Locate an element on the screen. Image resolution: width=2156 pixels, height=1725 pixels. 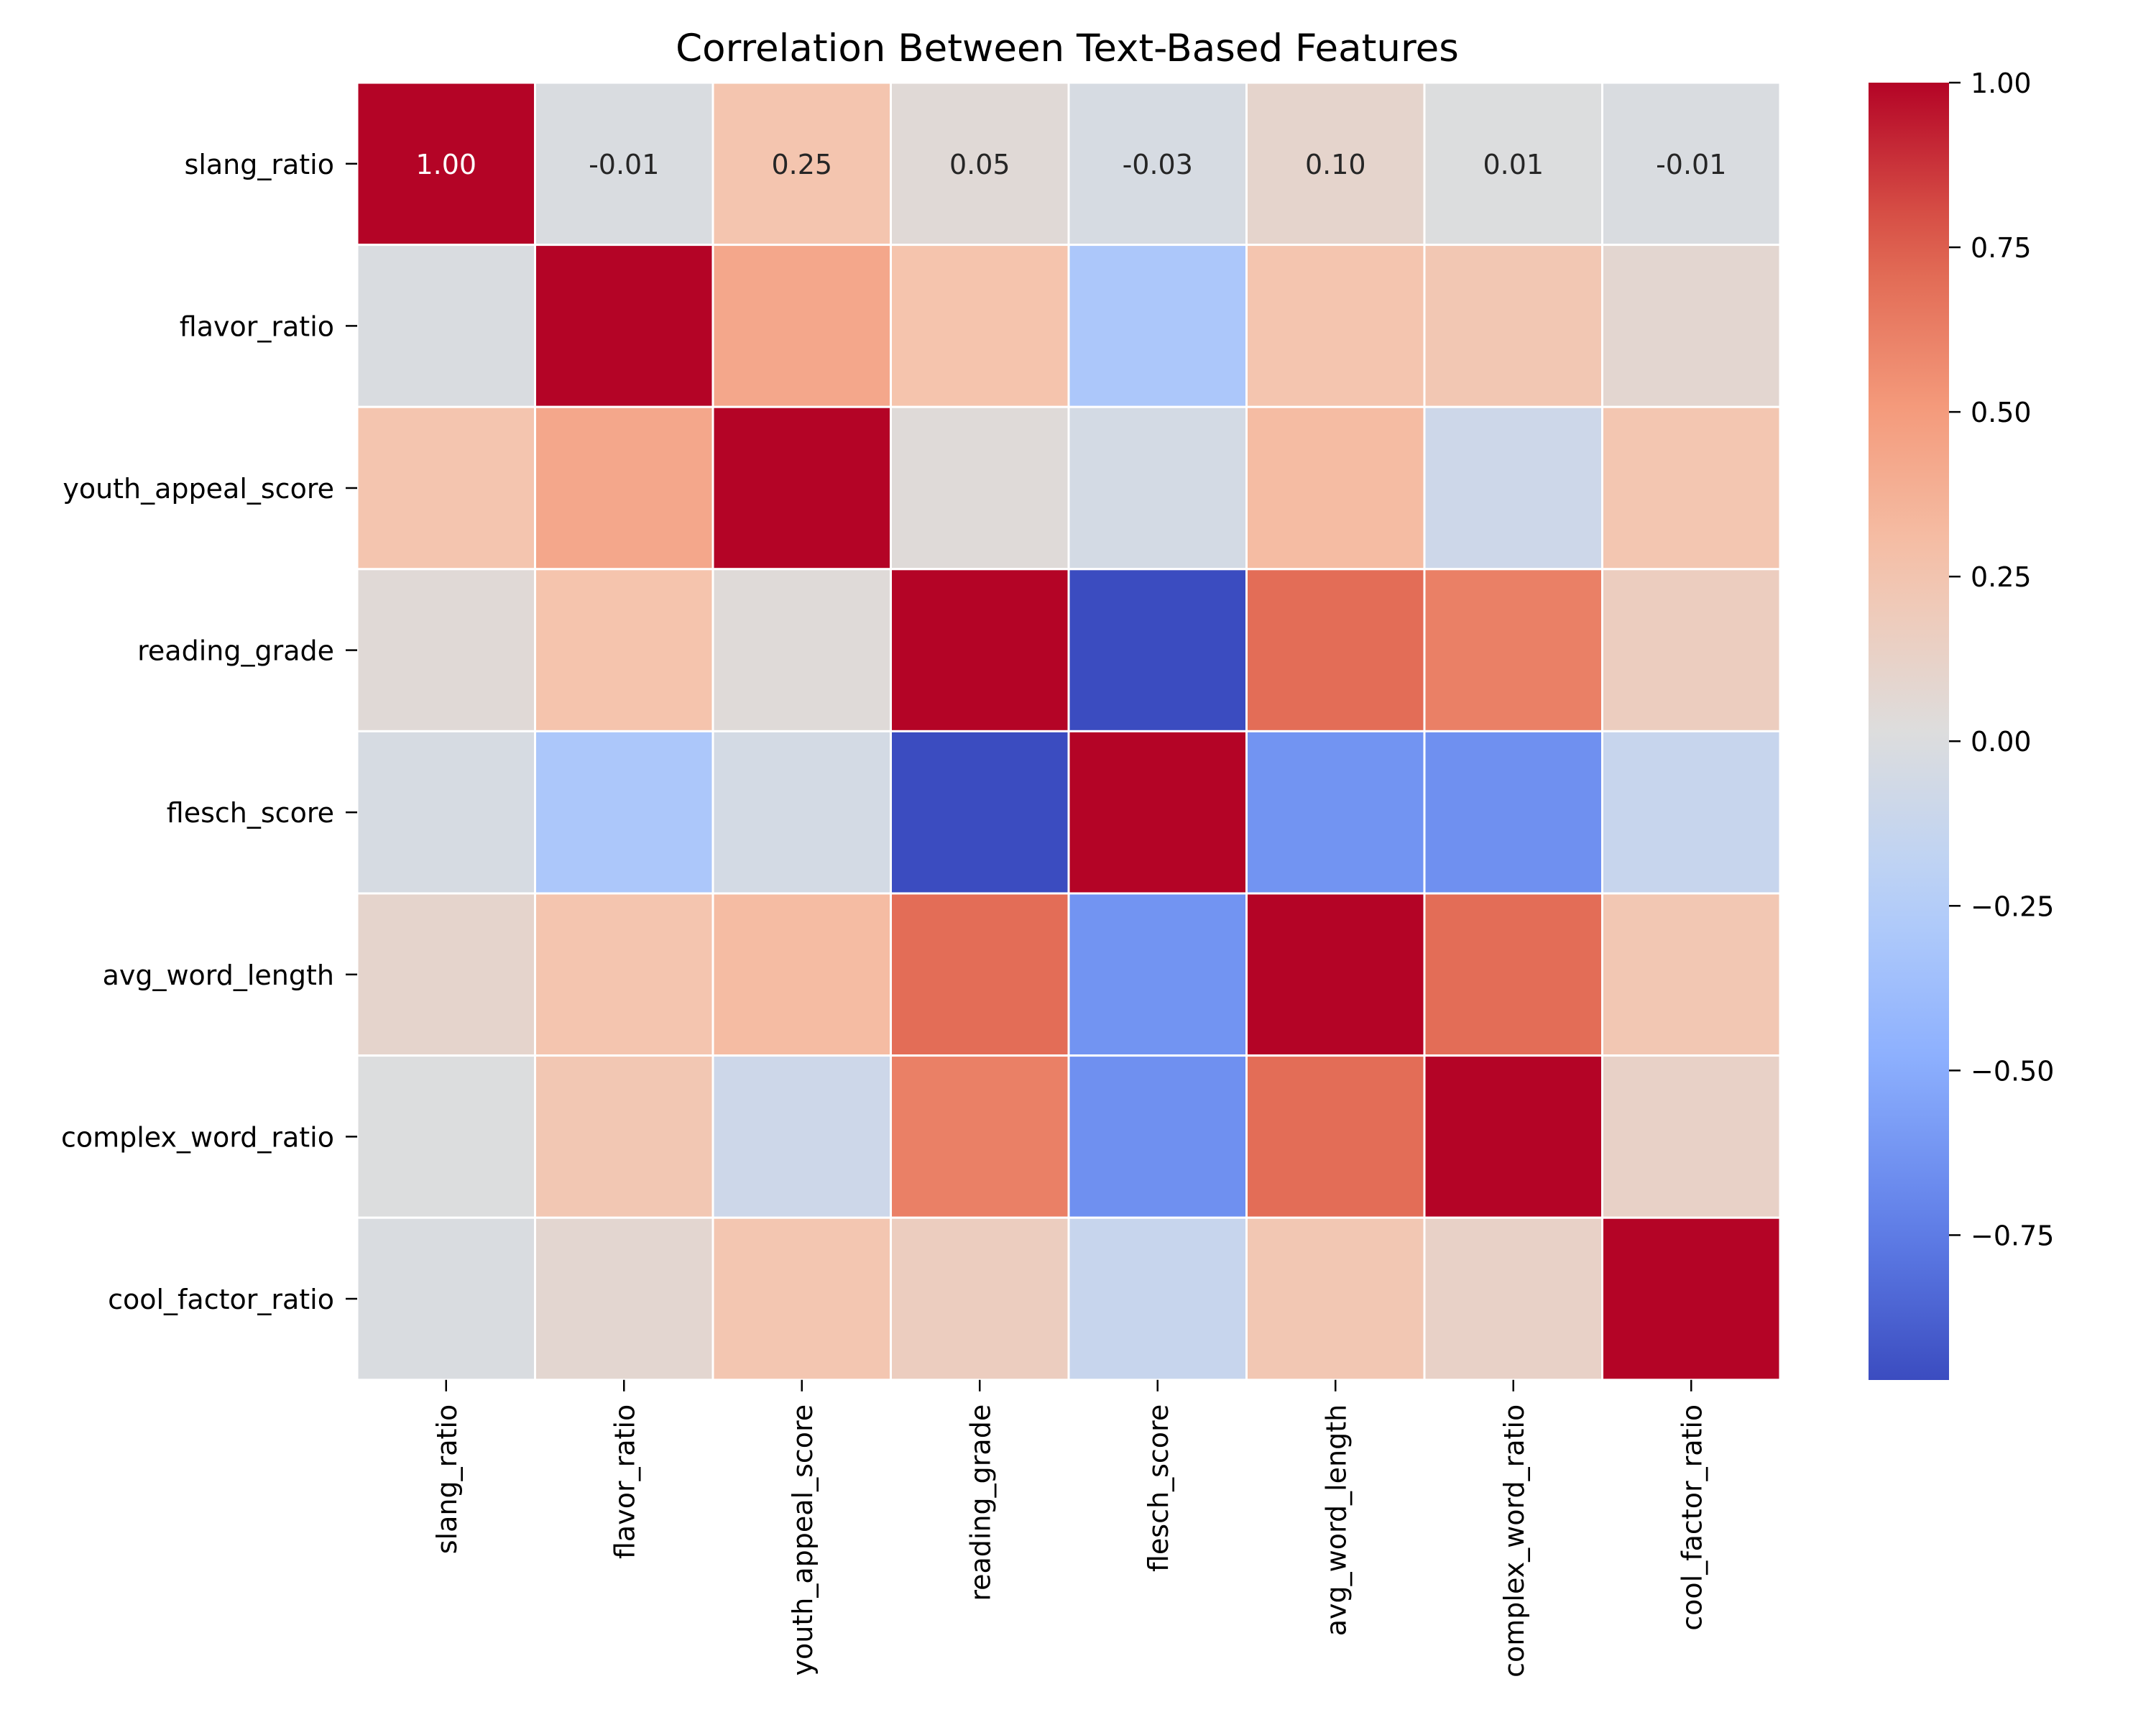
row-label: complex_word_ratio is located at coordinates (198, 1137).